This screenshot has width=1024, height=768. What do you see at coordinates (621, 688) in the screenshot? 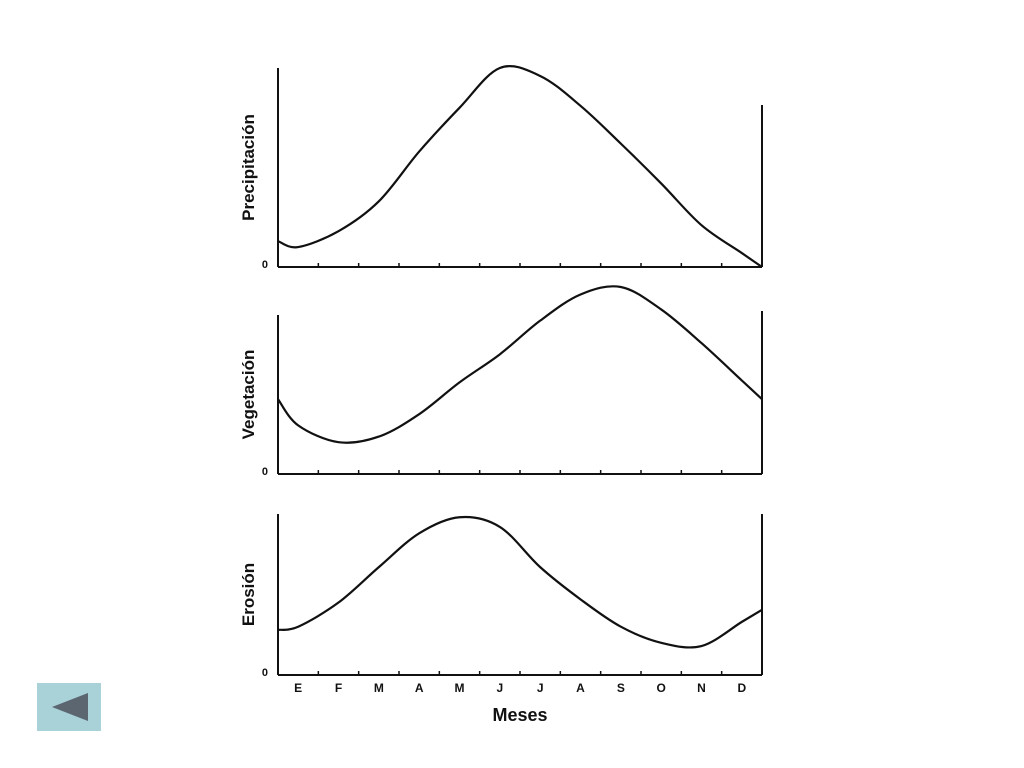
I see `month-tick-label: S` at bounding box center [621, 688].